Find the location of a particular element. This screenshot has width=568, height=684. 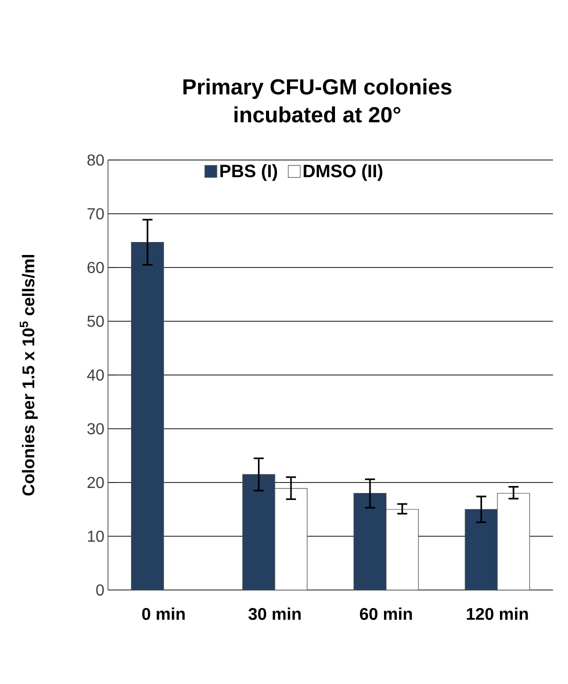

legend-label: PBS (I) is located at coordinates (249, 172).